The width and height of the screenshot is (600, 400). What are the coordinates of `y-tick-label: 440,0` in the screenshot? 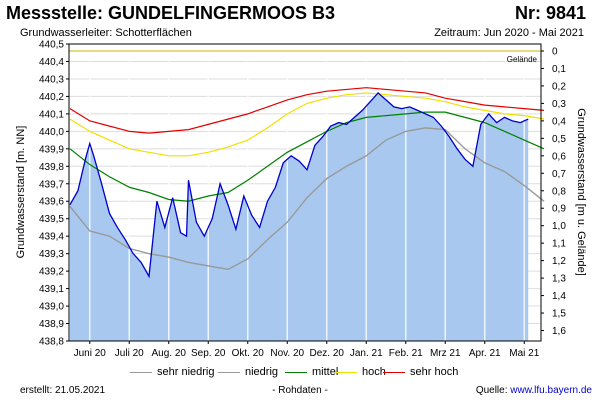 It's located at (51, 132).